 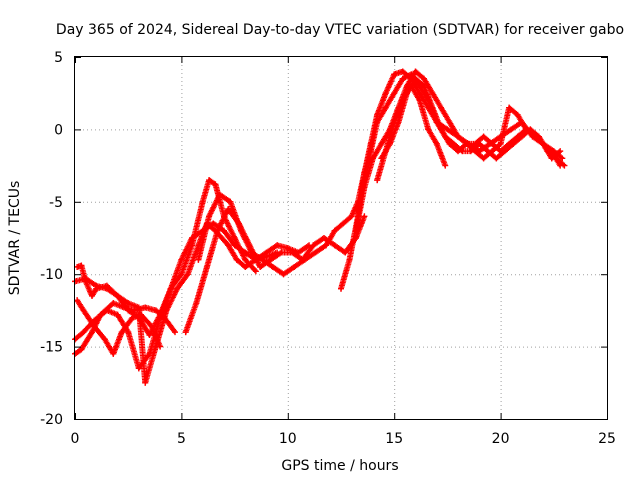 What do you see at coordinates (394, 439) in the screenshot?
I see `x-tick-label: 15` at bounding box center [394, 439].